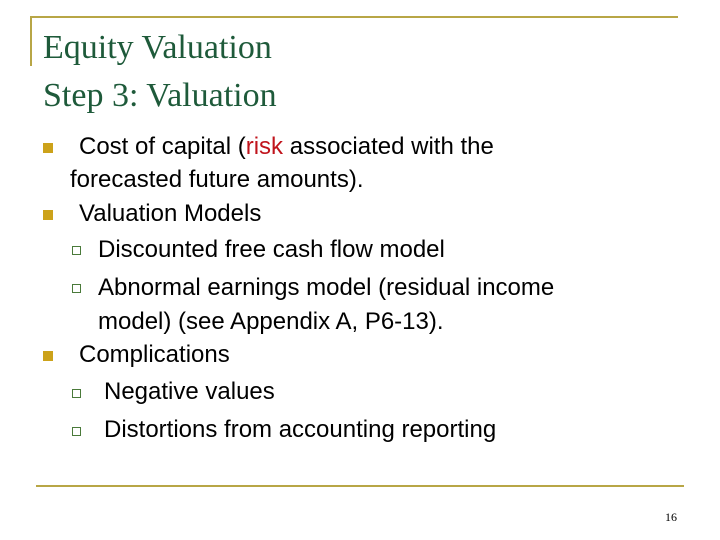  What do you see at coordinates (160, 95) in the screenshot?
I see `slide-title-line2: Step 3: Valuation` at bounding box center [160, 95].